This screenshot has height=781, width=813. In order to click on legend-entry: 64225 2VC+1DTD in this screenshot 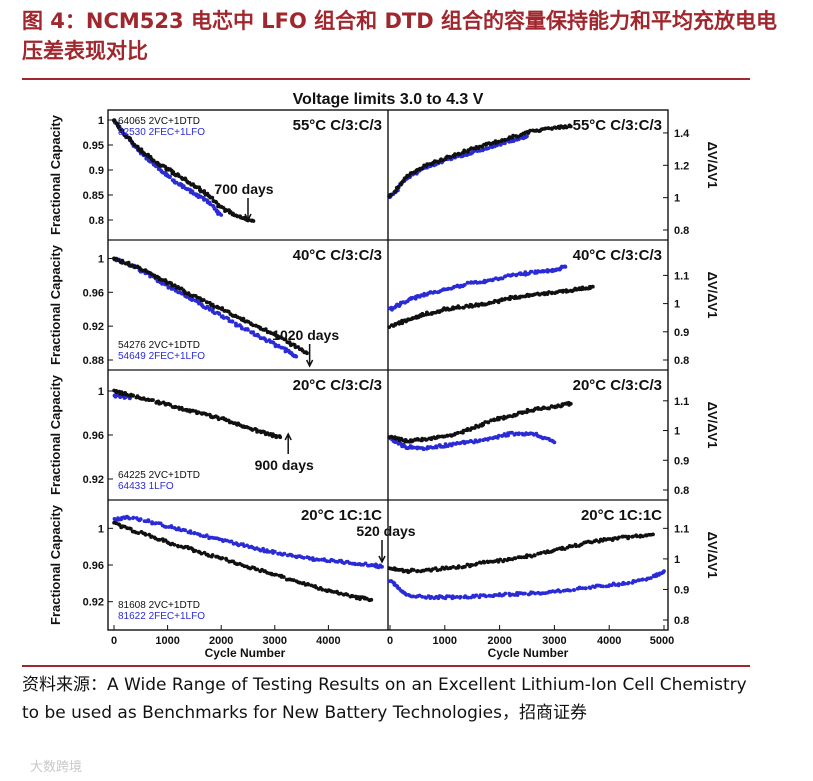, I will do `click(159, 475)`.